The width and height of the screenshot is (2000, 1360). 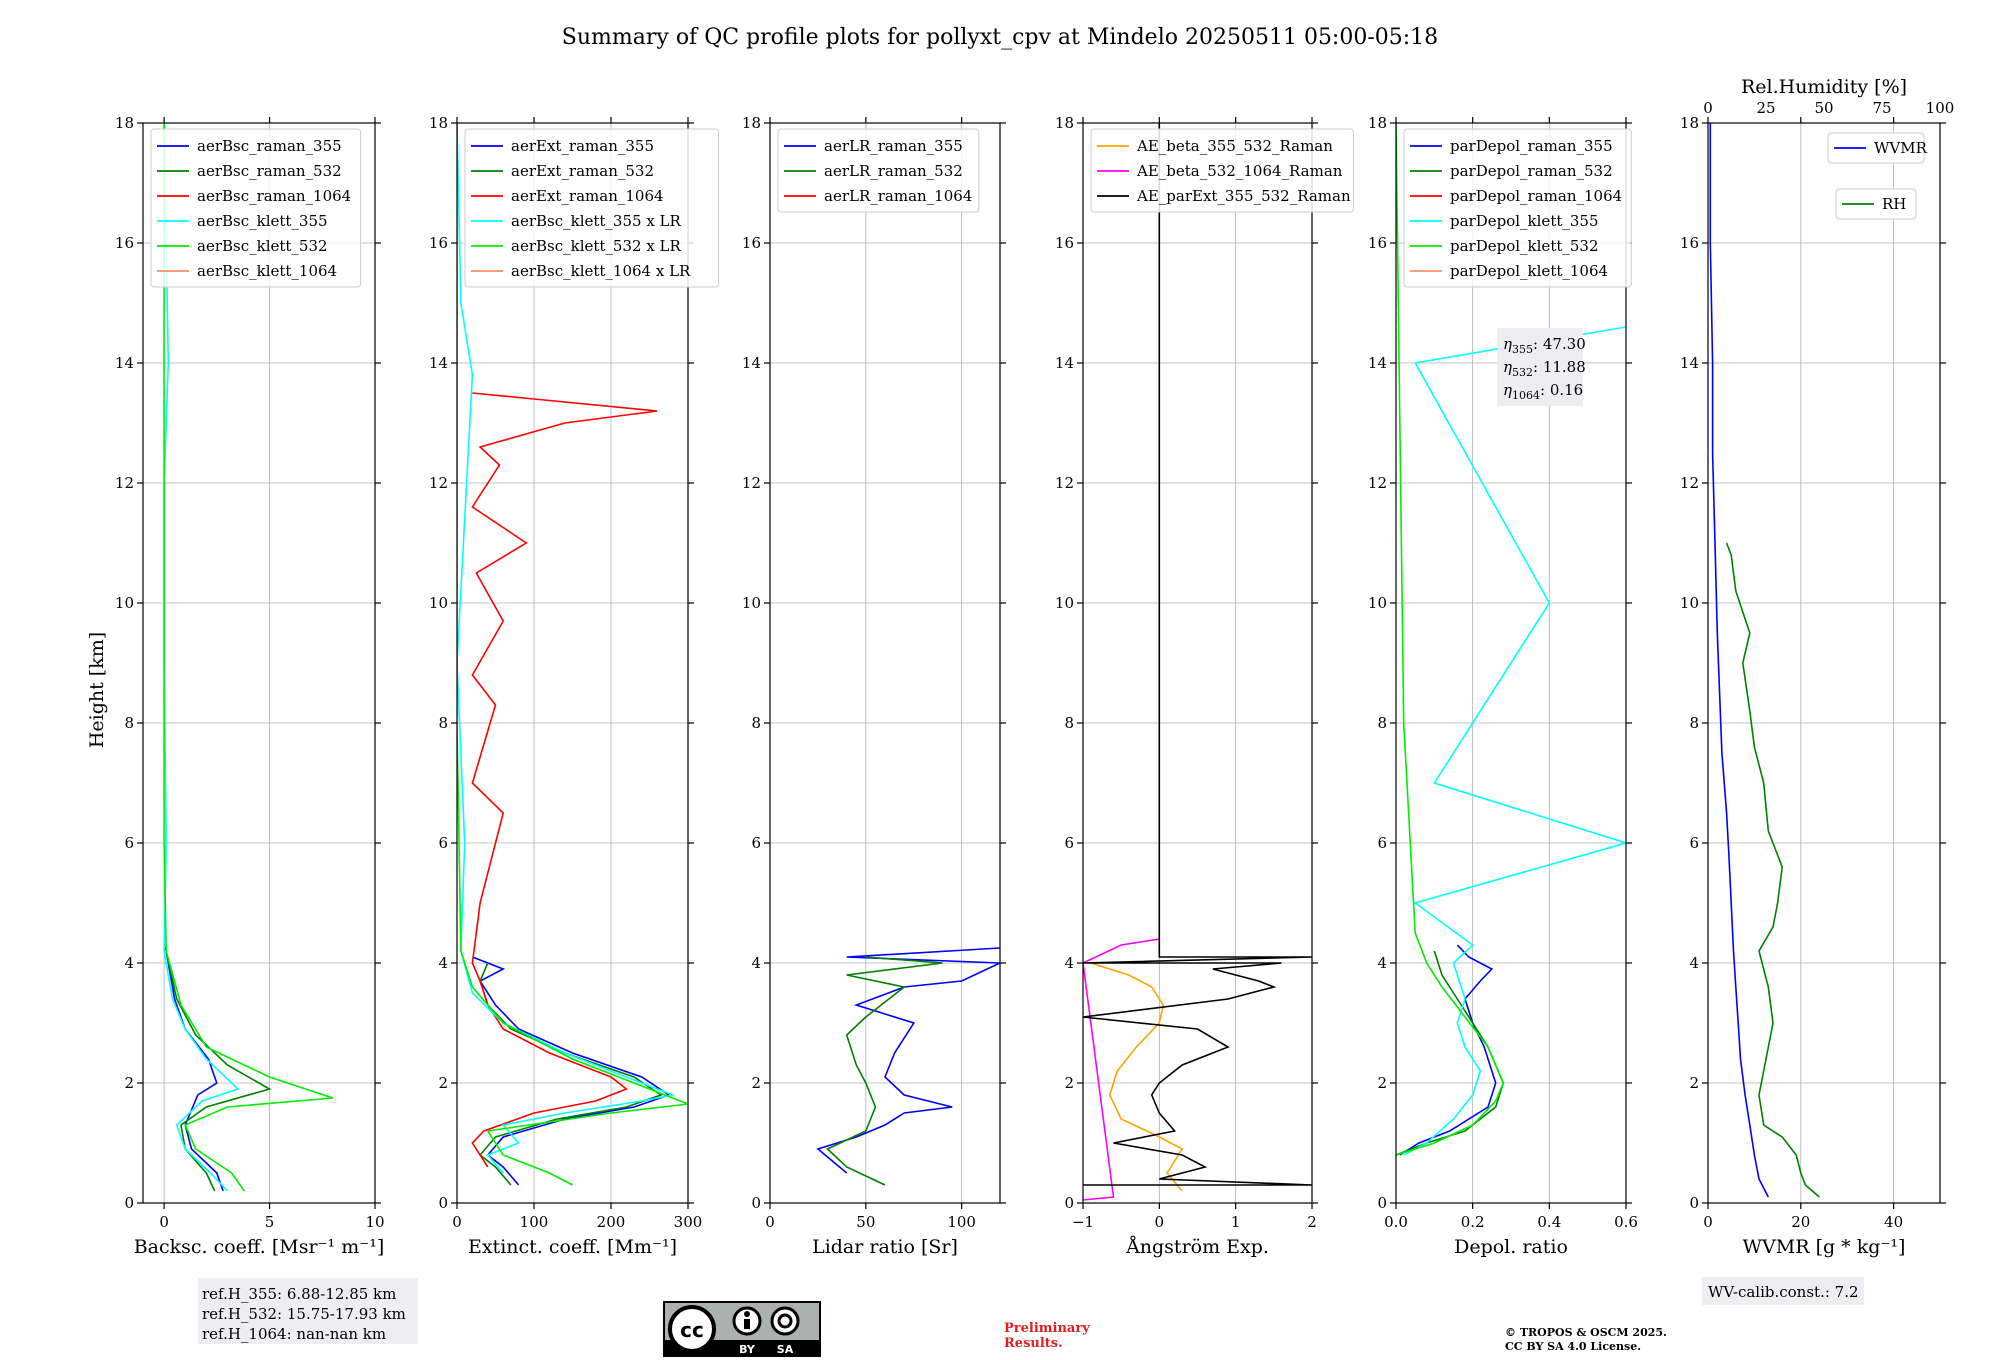 I want to click on legend-label: aerLR_raman_355, so click(x=893, y=146).